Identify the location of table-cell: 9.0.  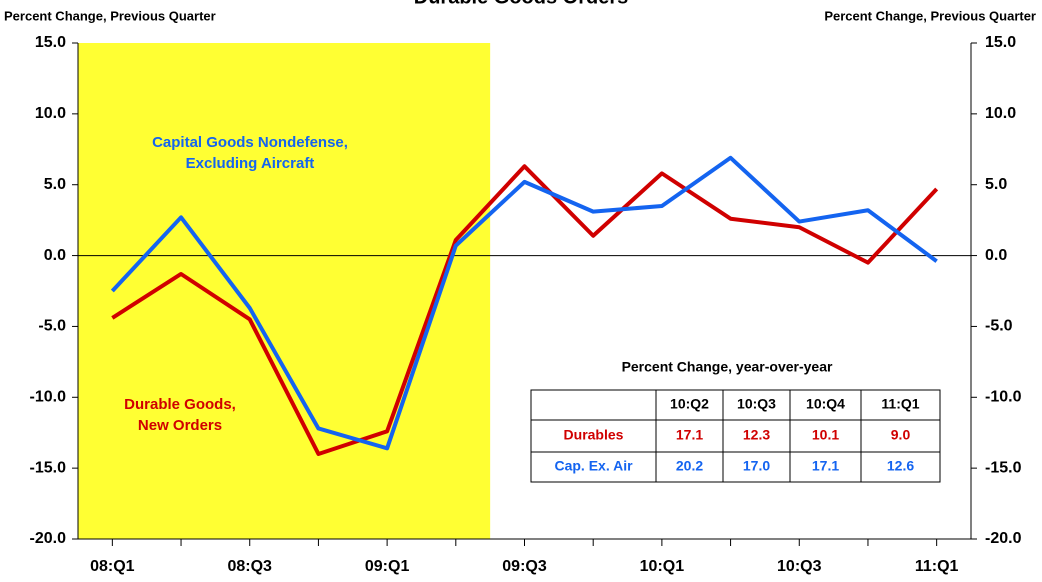
(901, 435).